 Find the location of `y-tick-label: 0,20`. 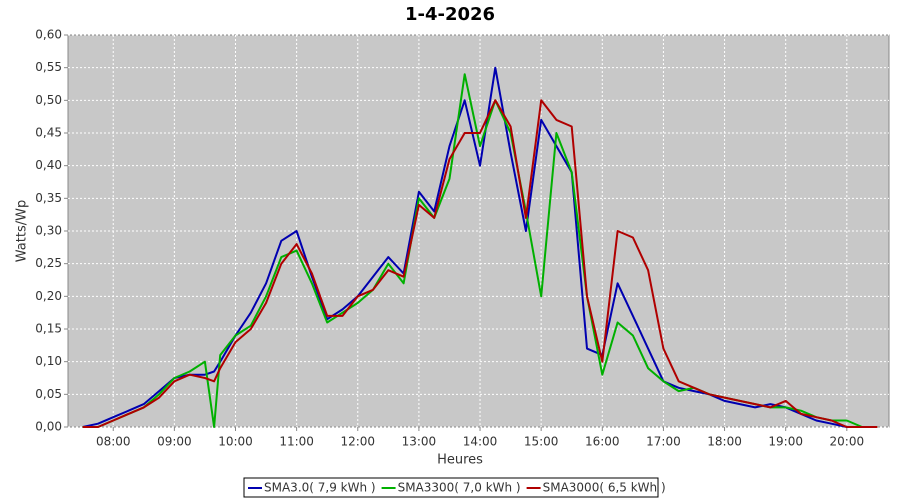

y-tick-label: 0,20 is located at coordinates (48, 296).